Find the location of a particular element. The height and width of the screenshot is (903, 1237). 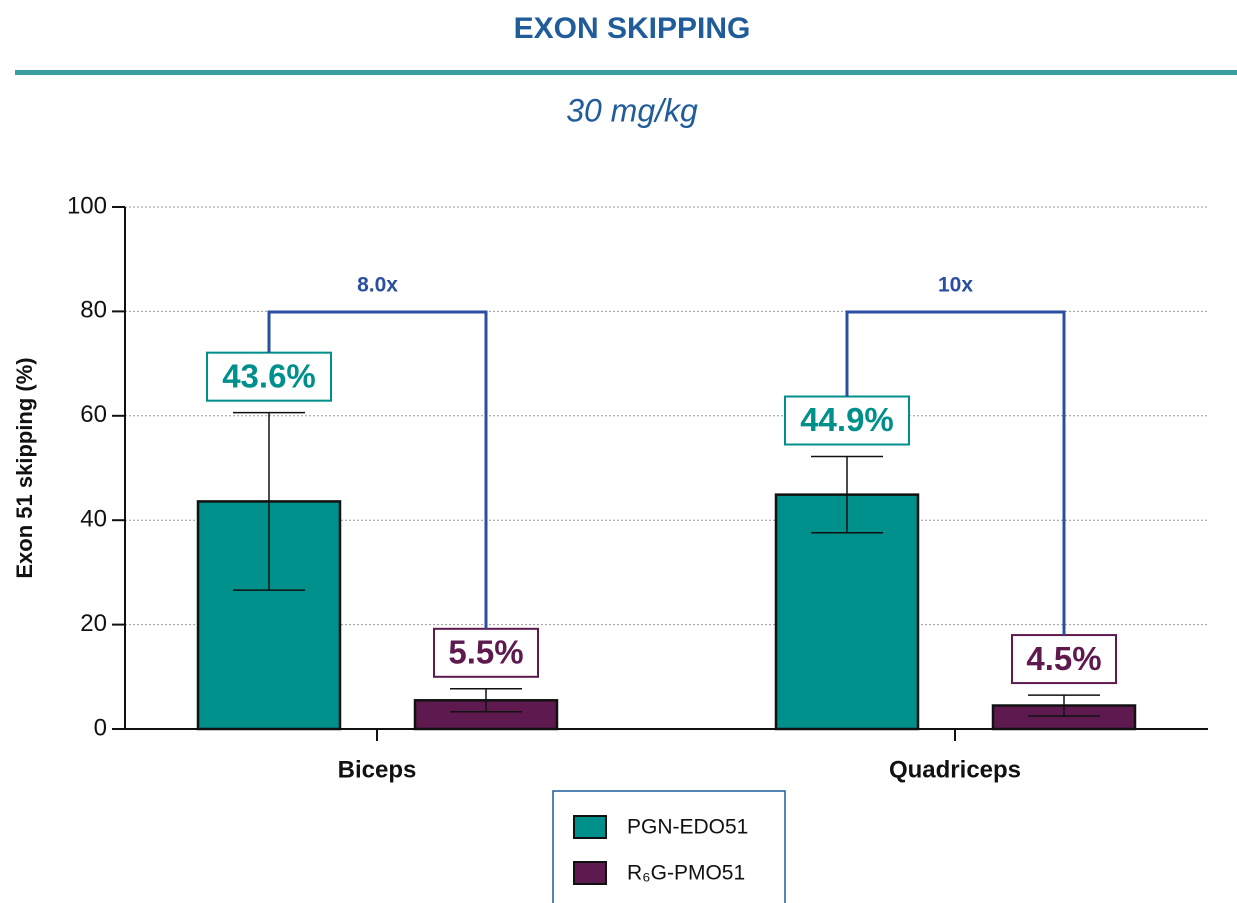

value-label: 44.9% is located at coordinates (847, 419).